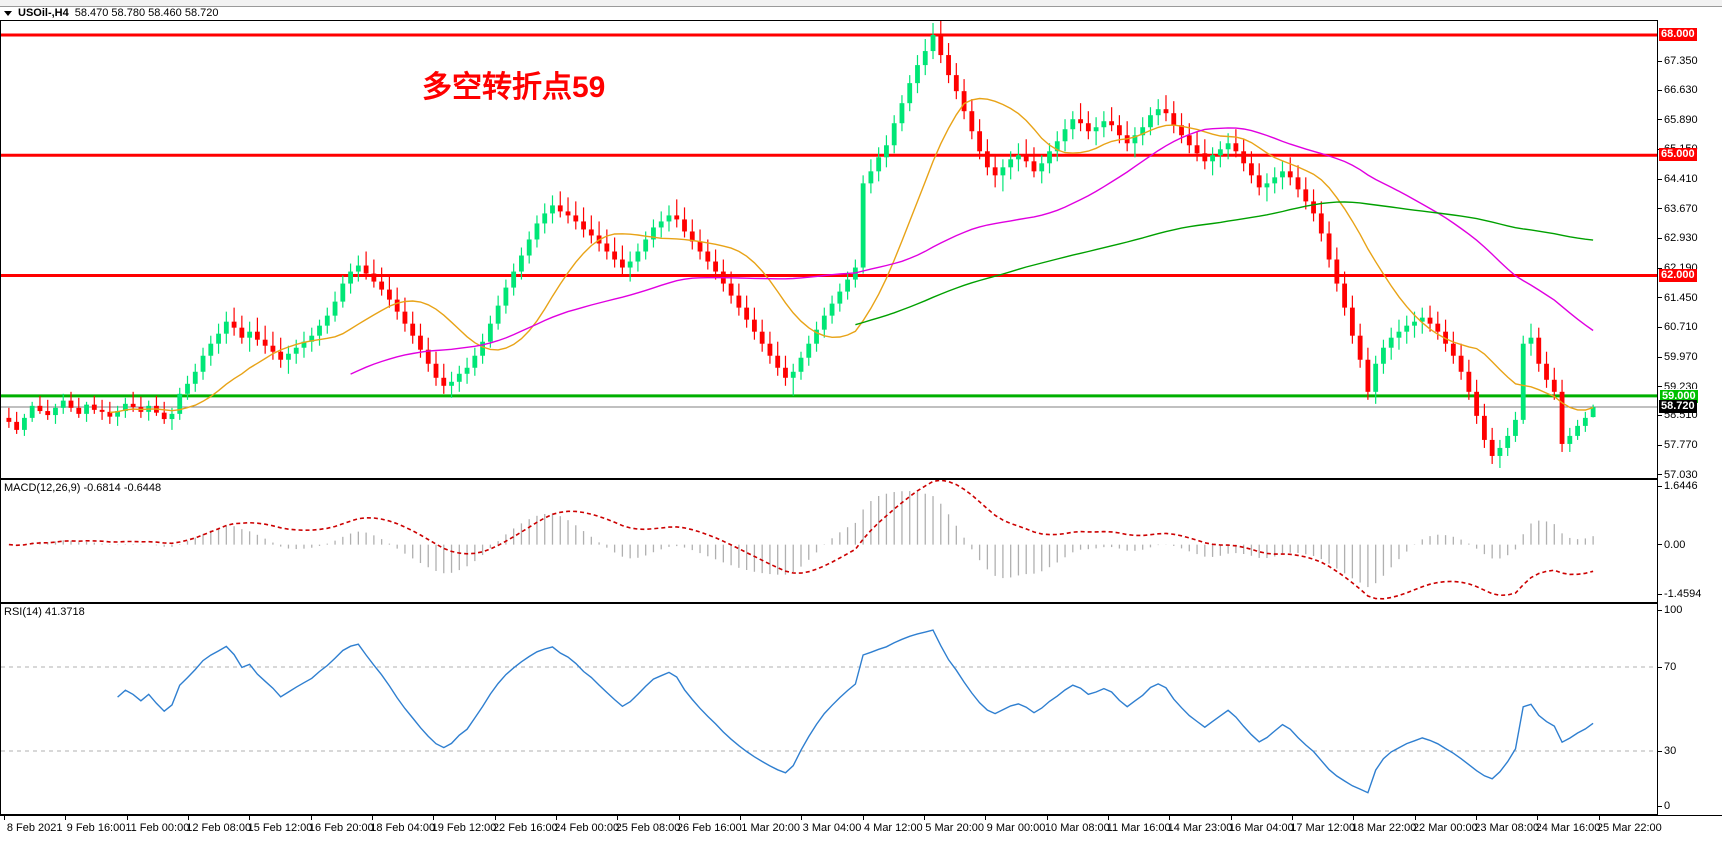  Describe the element at coordinates (1678, 475) in the screenshot. I see `price-axis-tick: 57.030` at that location.